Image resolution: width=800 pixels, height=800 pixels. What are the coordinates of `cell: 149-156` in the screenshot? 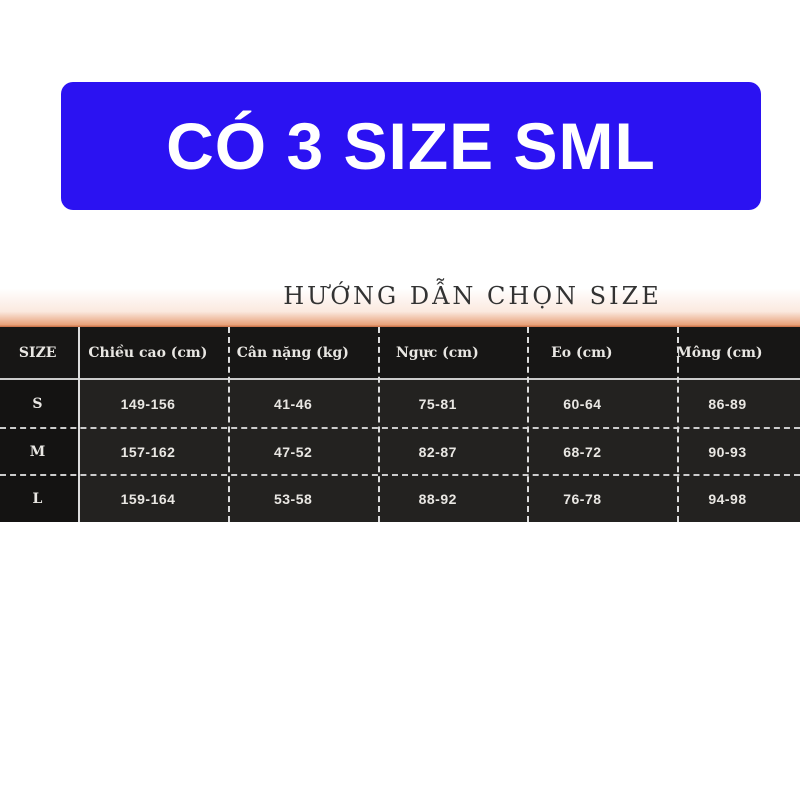 It's located at (148, 403).